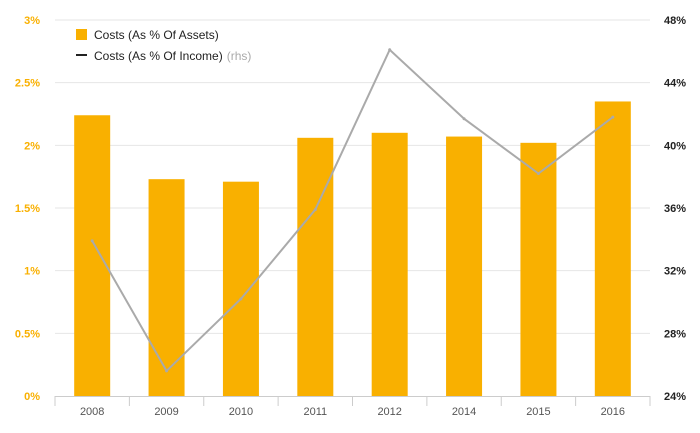 The height and width of the screenshot is (433, 700). What do you see at coordinates (241, 299) in the screenshot?
I see `point-2010` at bounding box center [241, 299].